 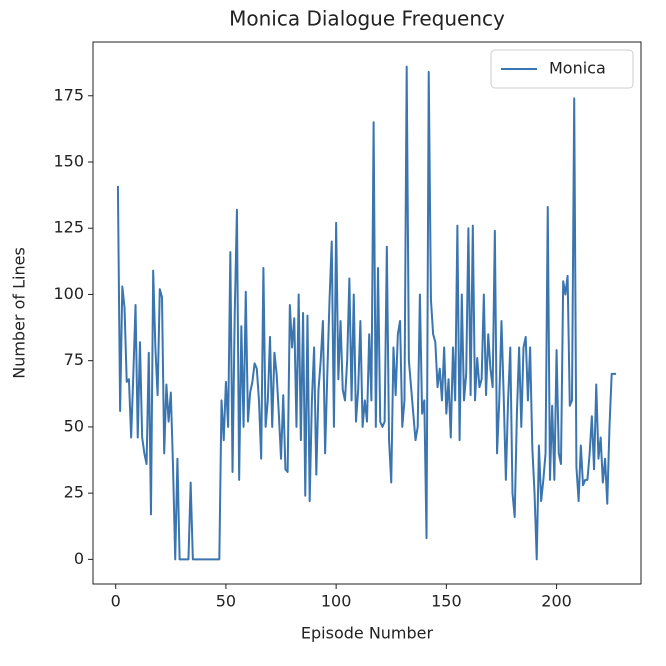 What do you see at coordinates (367, 633) in the screenshot?
I see `x-axis-label: Episode Number` at bounding box center [367, 633].